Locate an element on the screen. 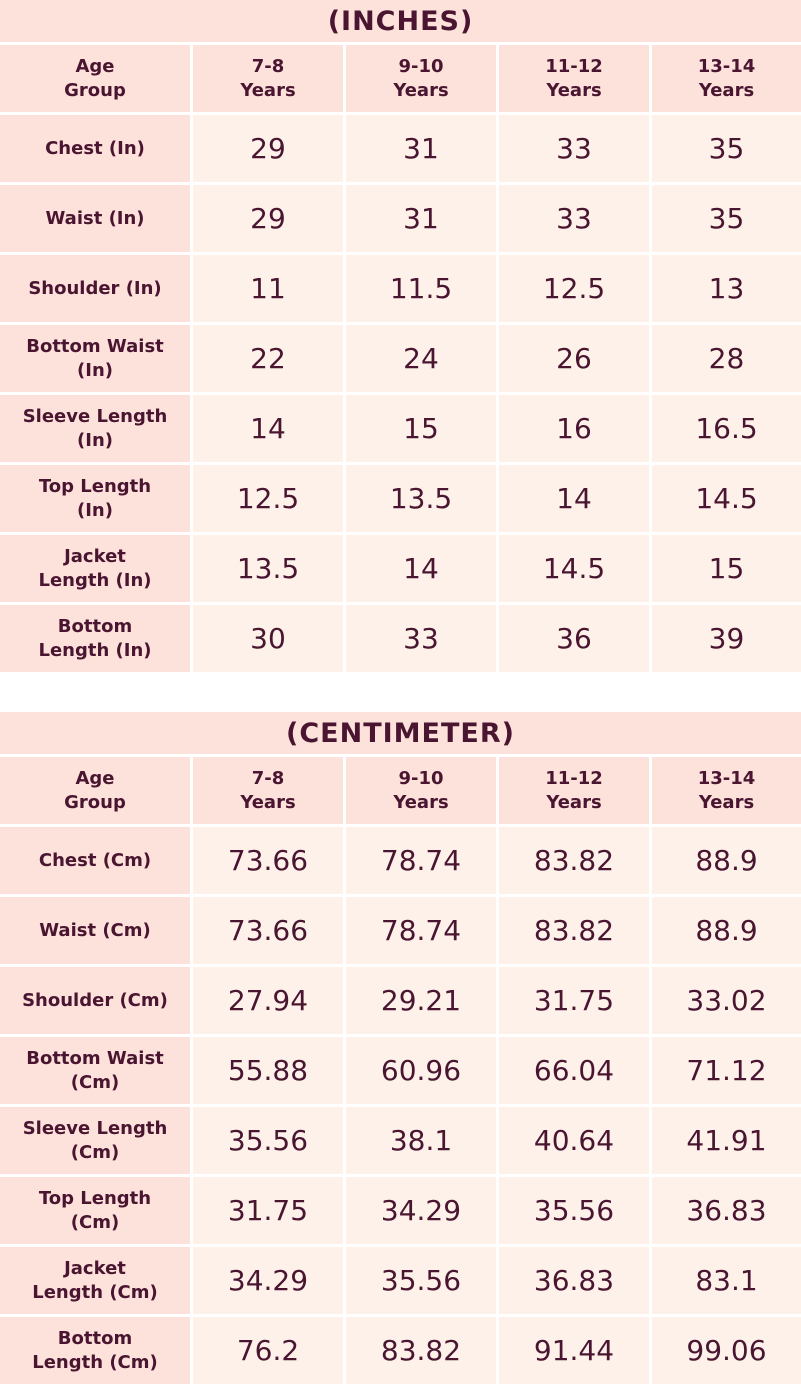  table-cell: 55.88 is located at coordinates (268, 1070).